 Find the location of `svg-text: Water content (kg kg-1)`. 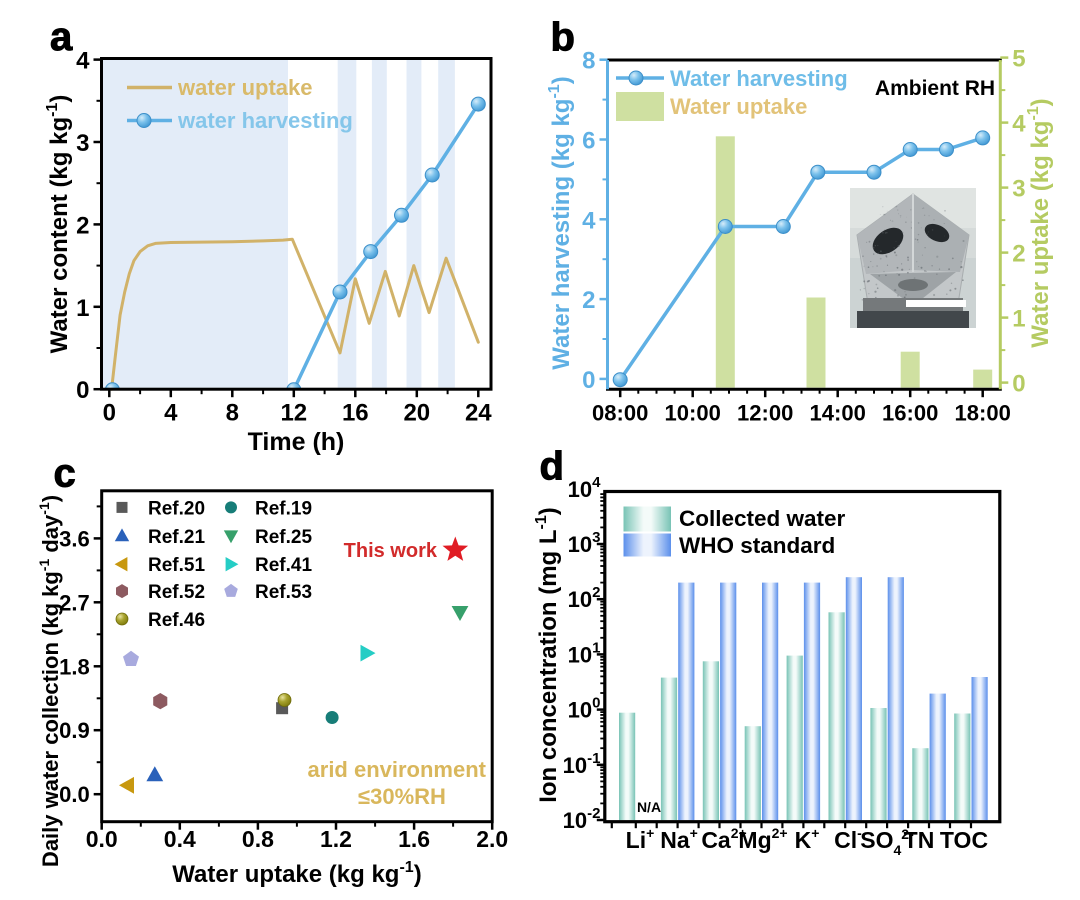

svg-text: Water content (kg kg-1) is located at coordinates (58, 224).